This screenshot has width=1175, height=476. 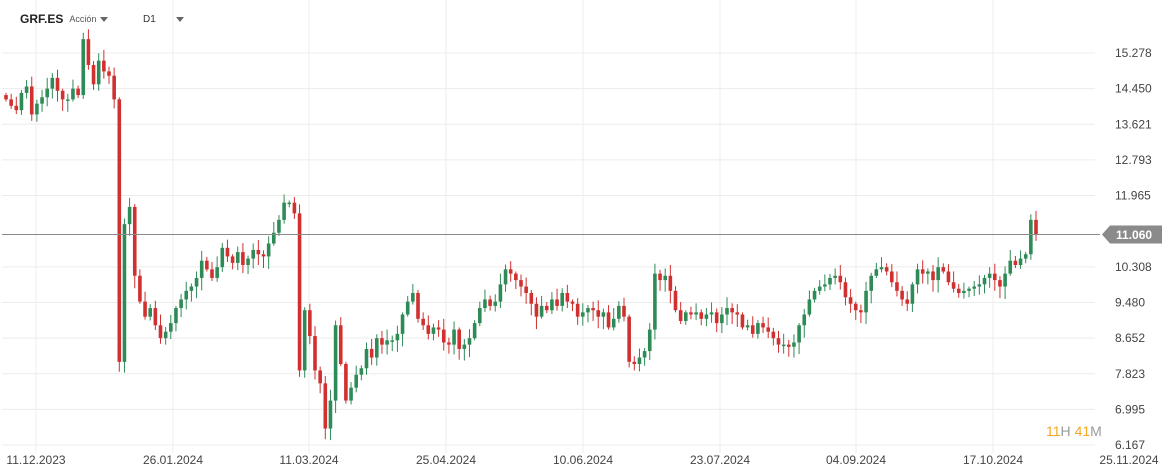 I want to click on countdown-minutes-unit: M, so click(x=1096, y=431).